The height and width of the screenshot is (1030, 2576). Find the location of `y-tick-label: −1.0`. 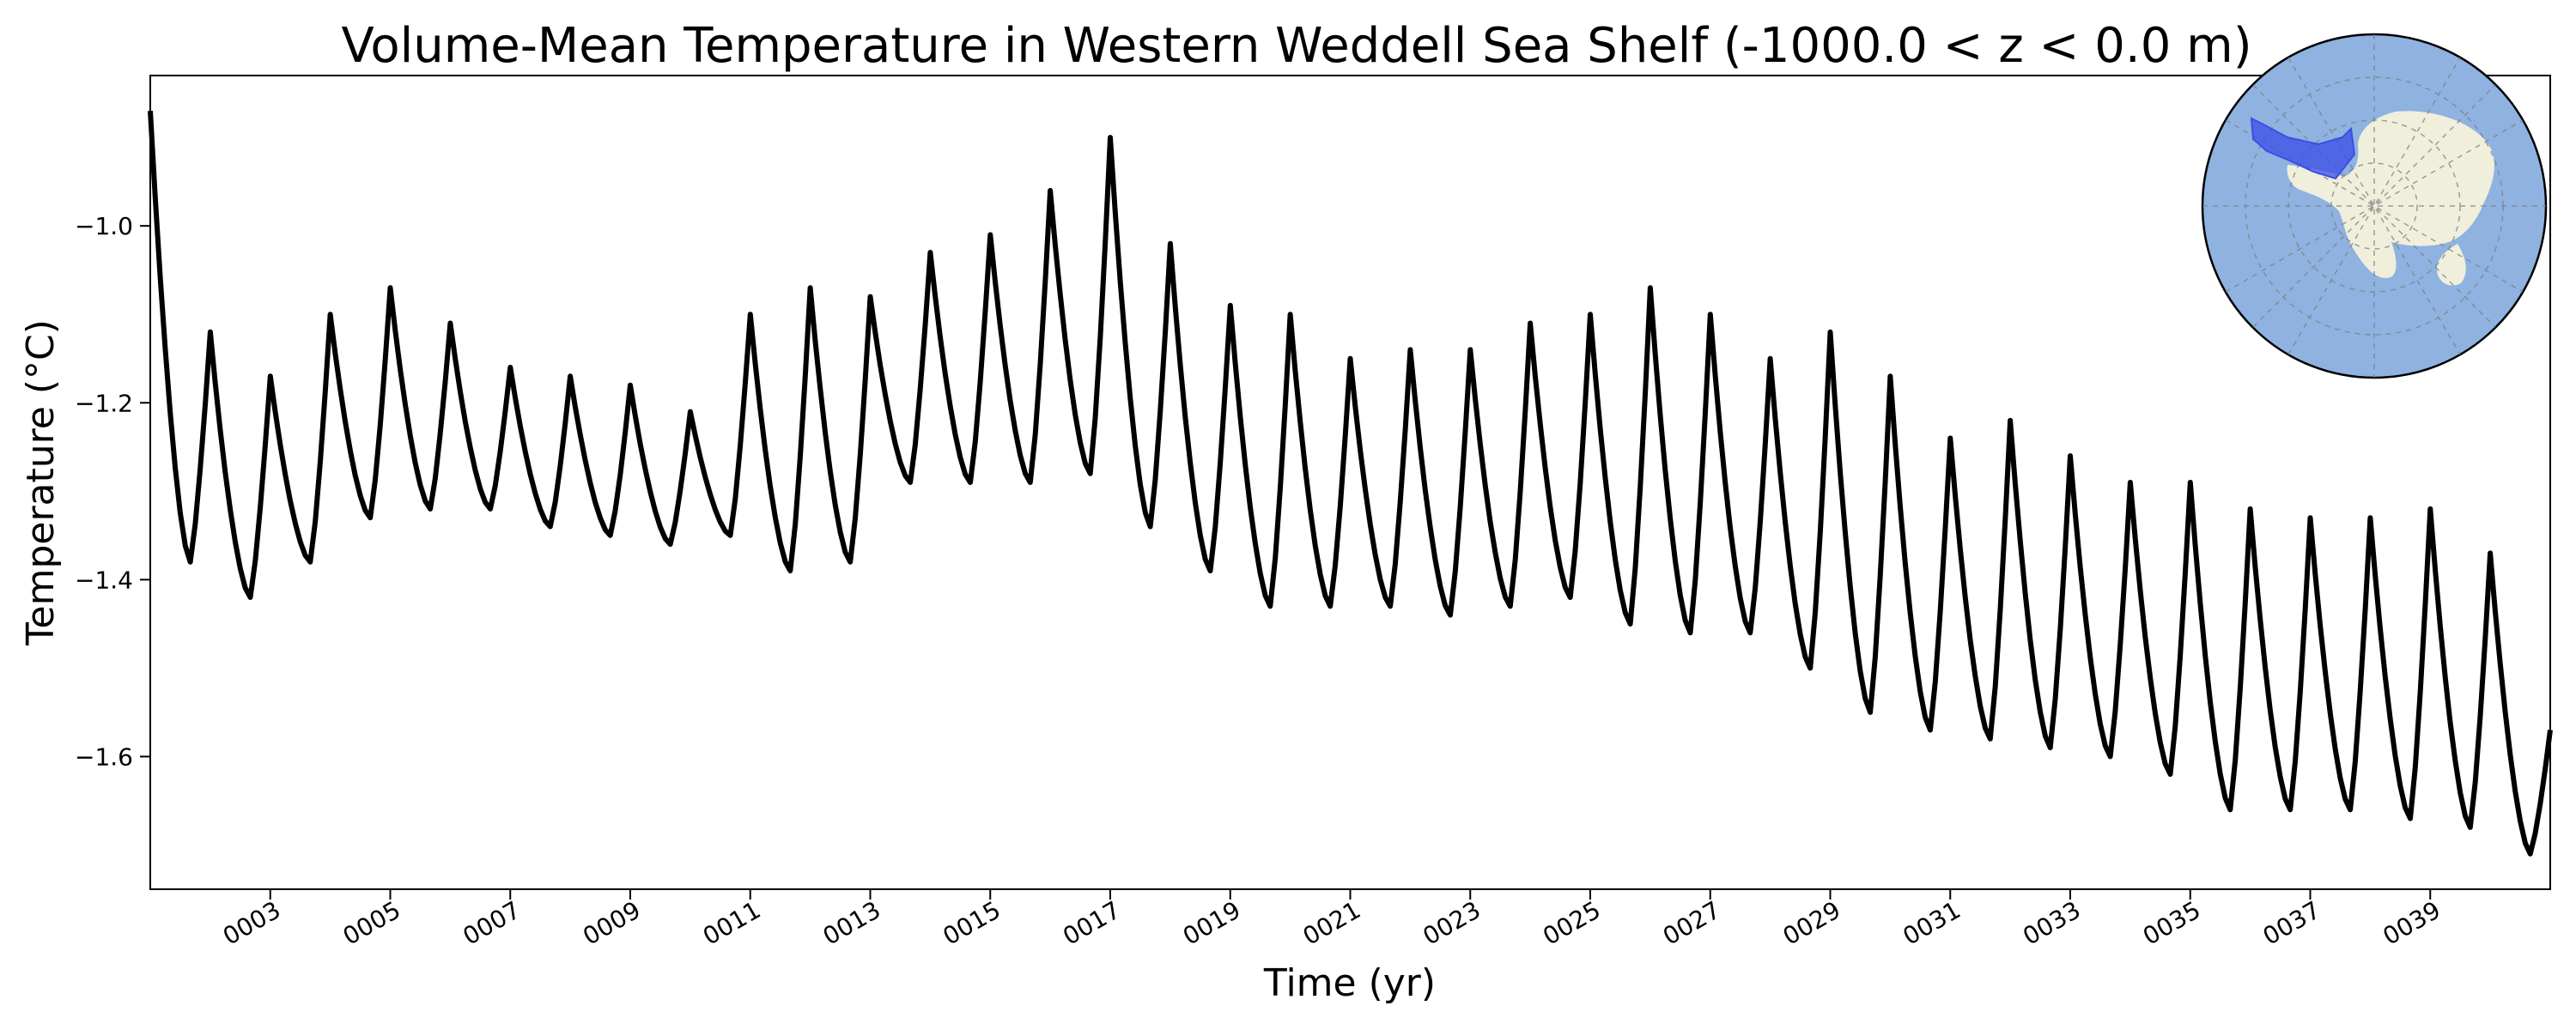

y-tick-label: −1.0 is located at coordinates (104, 226).